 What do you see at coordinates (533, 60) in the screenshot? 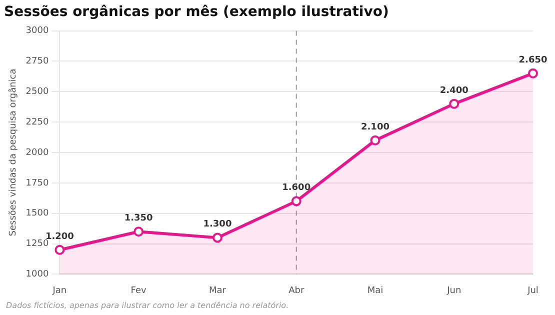
I see `data-label: 2.650` at bounding box center [533, 60].